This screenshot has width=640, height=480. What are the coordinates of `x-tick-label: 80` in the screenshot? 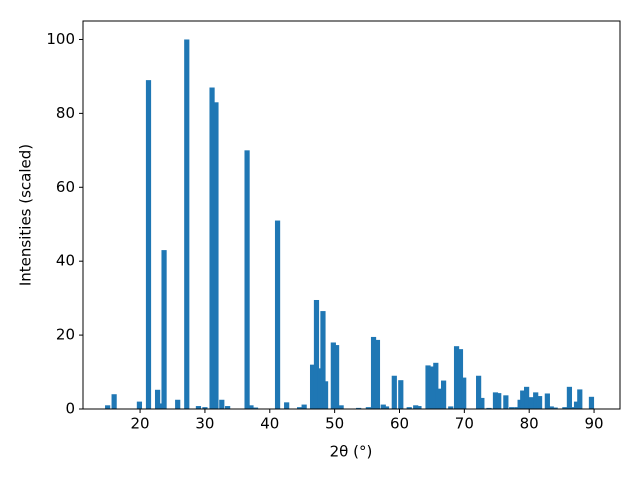 It's located at (529, 424).